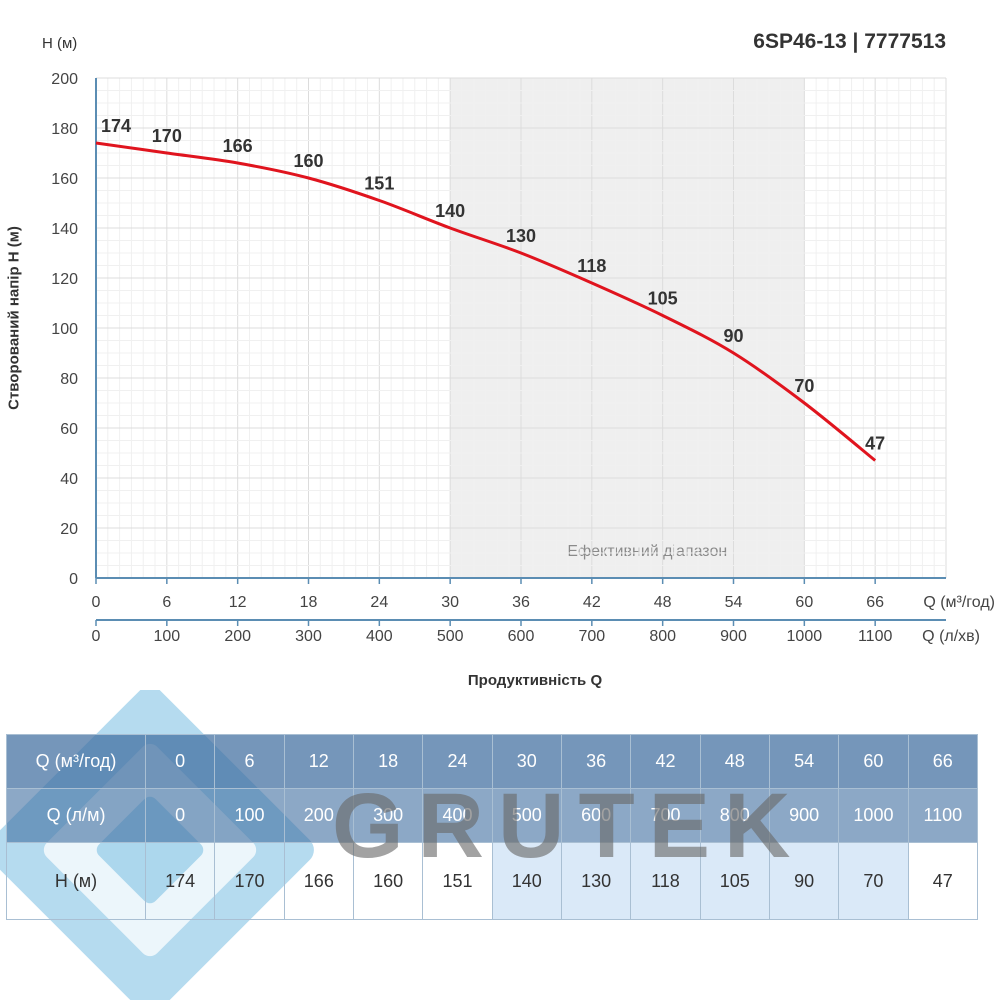  I want to click on table-cell: 900, so click(804, 815).